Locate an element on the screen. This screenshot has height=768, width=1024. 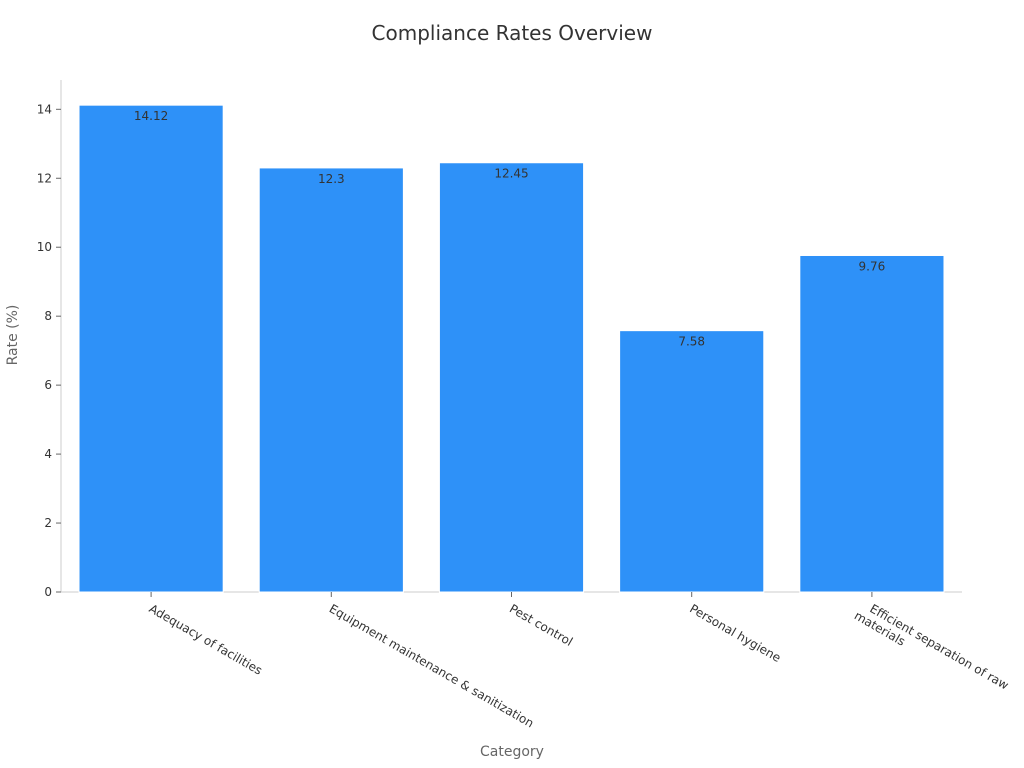
chart-title: Compliance Rates Overview is located at coordinates (512, 33).